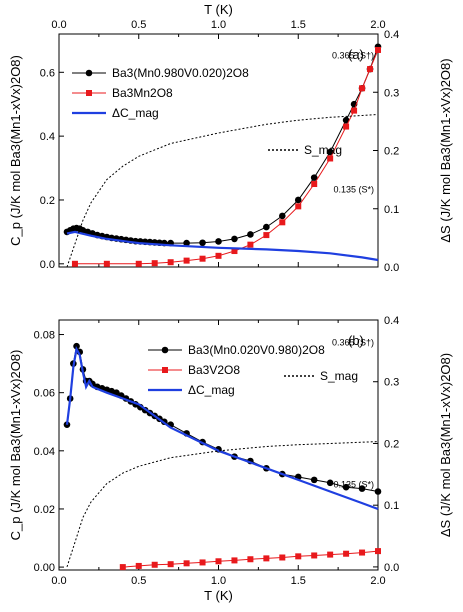  I want to click on x-tick-label: 0.0, so click(58, 581).